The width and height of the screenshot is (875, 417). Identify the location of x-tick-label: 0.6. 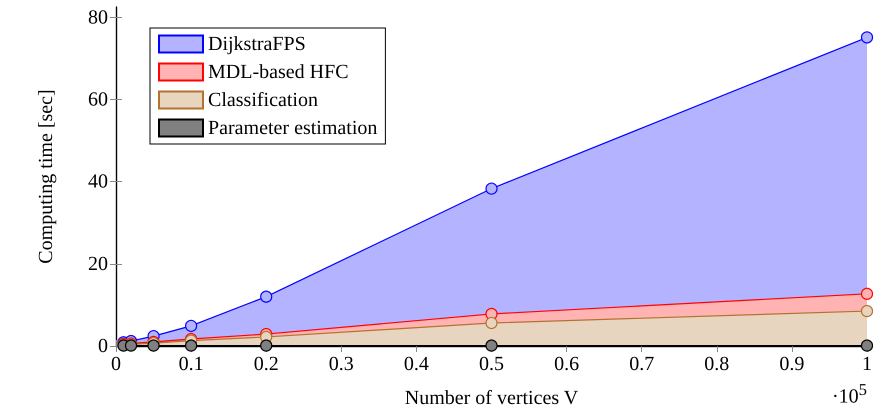
(567, 364).